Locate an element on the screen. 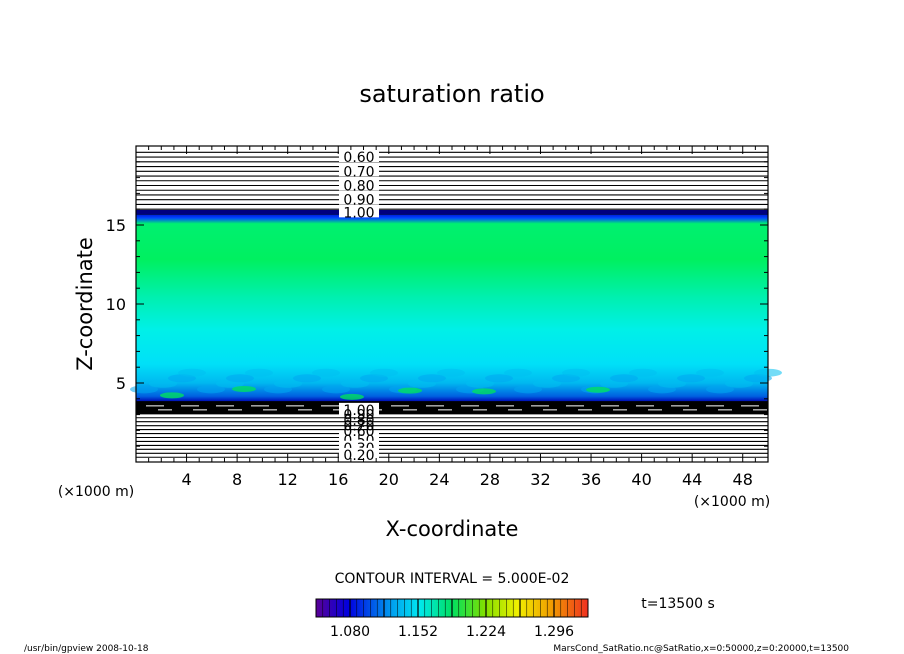  x-unit-left: (×1000 m) is located at coordinates (96, 492).